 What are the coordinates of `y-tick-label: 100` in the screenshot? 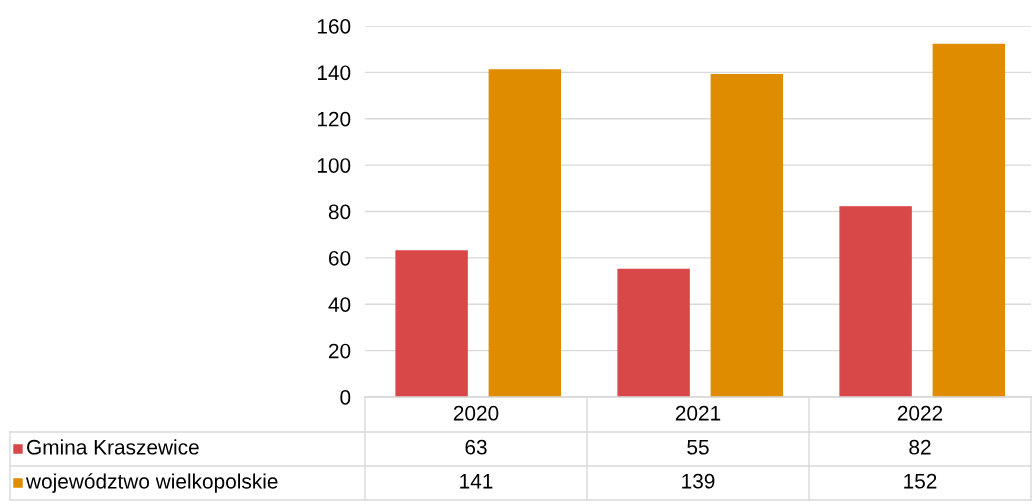 It's located at (334, 165).